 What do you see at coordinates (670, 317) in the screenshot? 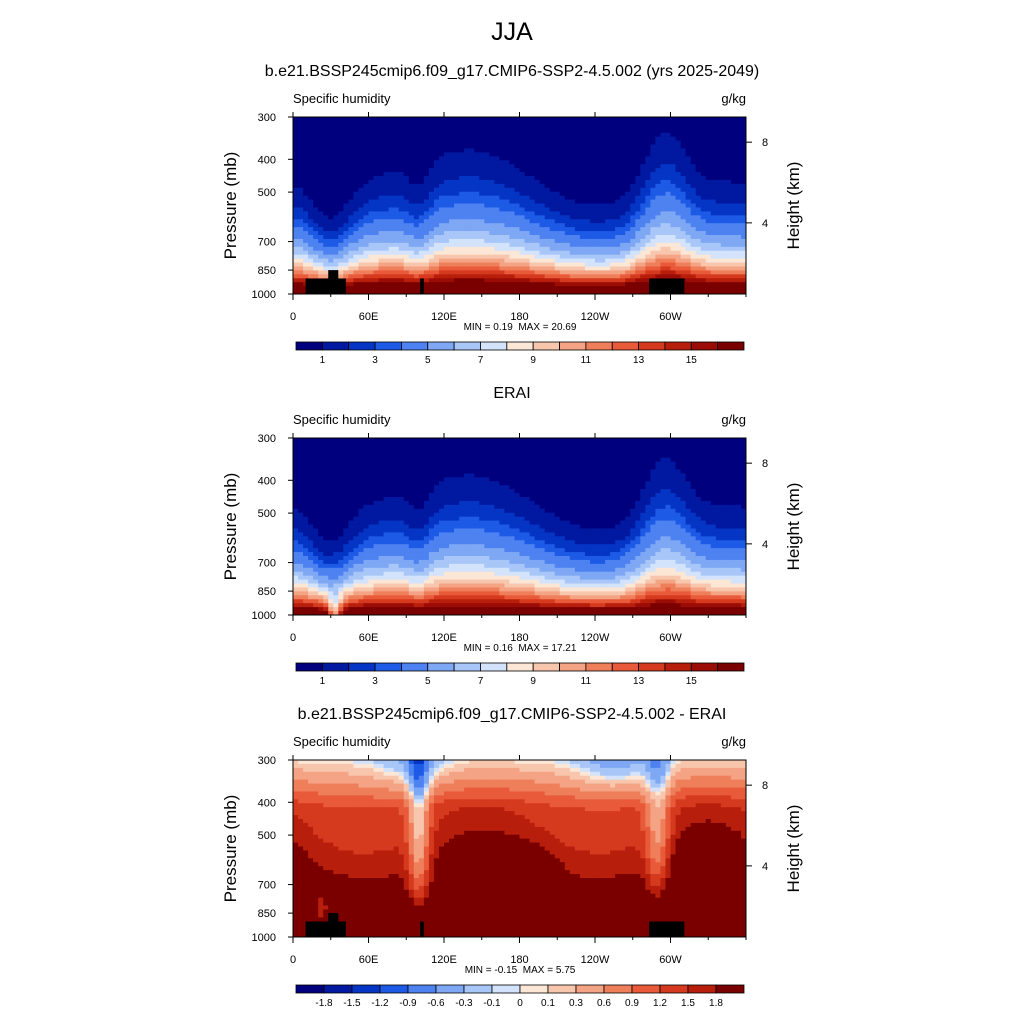
I see `panel-1-x-tick-label: 60W` at bounding box center [670, 317].